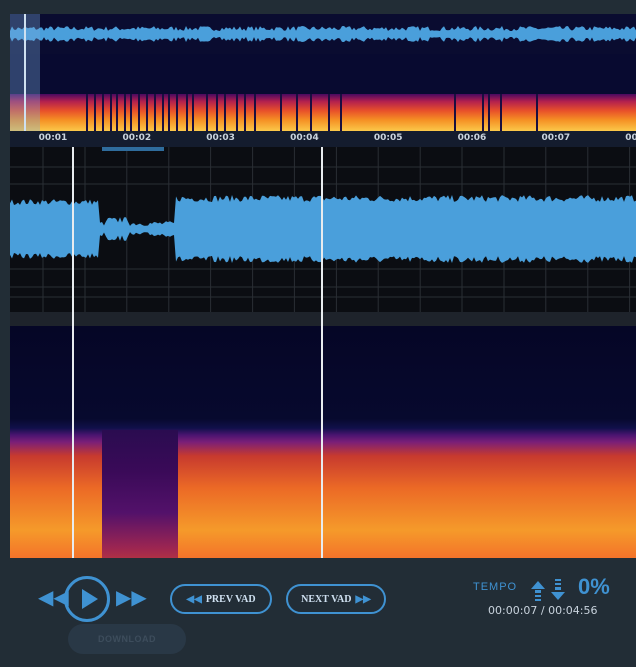 The width and height of the screenshot is (636, 667). Describe the element at coordinates (53, 138) in the screenshot. I see `time-tick-label: 00:01` at that location.